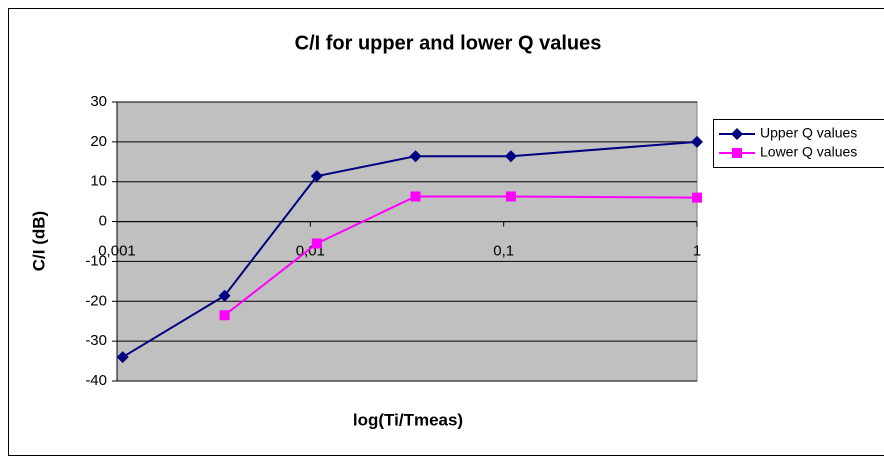 The height and width of the screenshot is (465, 884). I want to click on x-tick-label: 0,001, so click(117, 251).